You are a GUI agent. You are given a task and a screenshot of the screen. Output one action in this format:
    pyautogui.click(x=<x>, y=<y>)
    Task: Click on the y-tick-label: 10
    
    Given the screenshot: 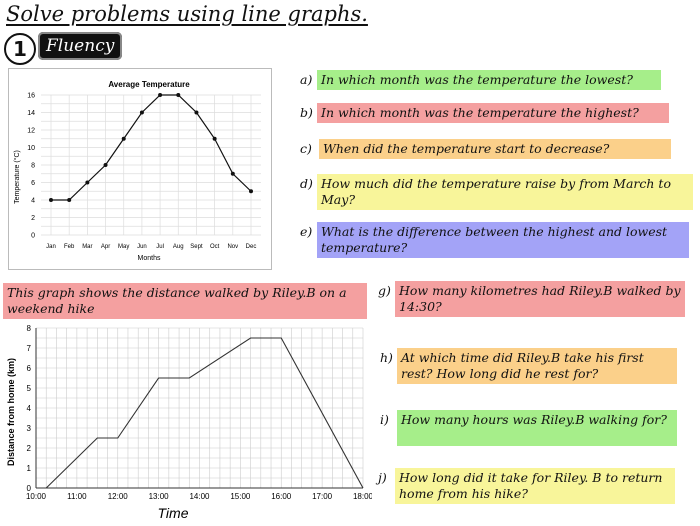 What is the action you would take?
    pyautogui.click(x=31, y=148)
    